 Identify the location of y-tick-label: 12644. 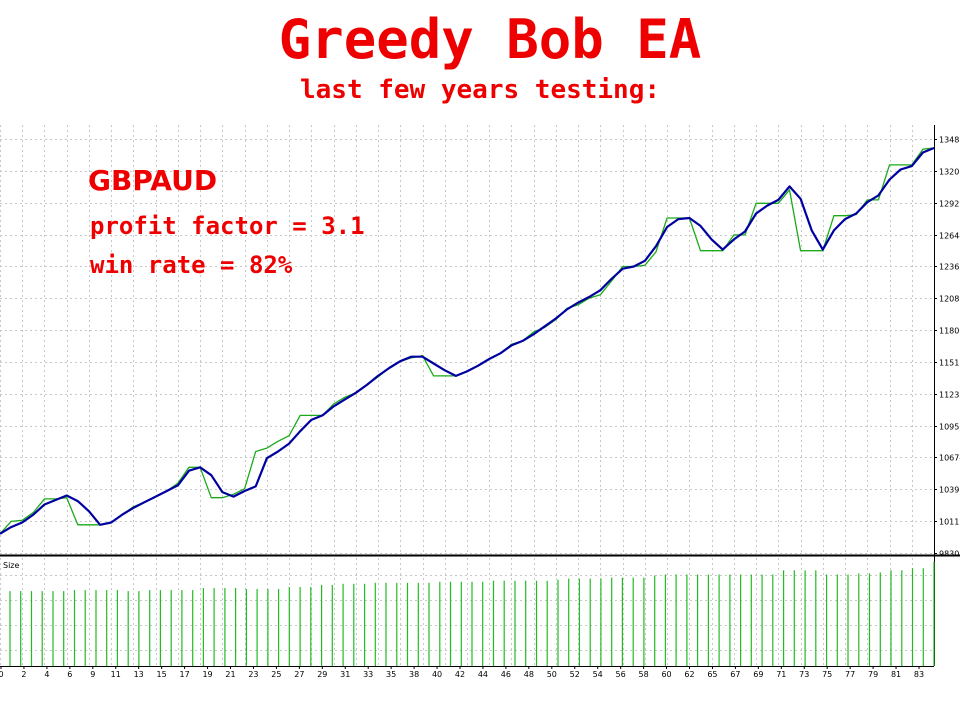
(949, 236).